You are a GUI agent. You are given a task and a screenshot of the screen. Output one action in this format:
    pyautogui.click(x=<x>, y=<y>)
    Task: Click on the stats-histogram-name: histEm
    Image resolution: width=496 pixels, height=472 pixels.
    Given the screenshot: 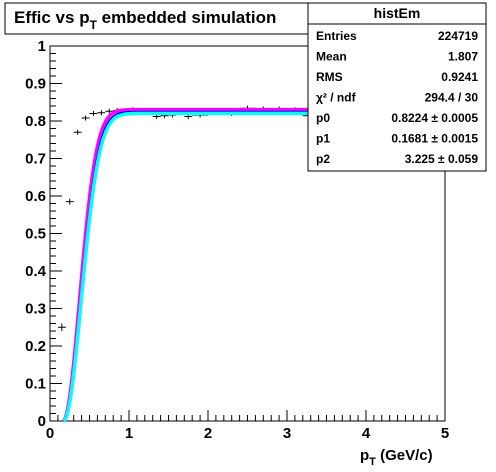 What is the action you would take?
    pyautogui.click(x=397, y=13)
    